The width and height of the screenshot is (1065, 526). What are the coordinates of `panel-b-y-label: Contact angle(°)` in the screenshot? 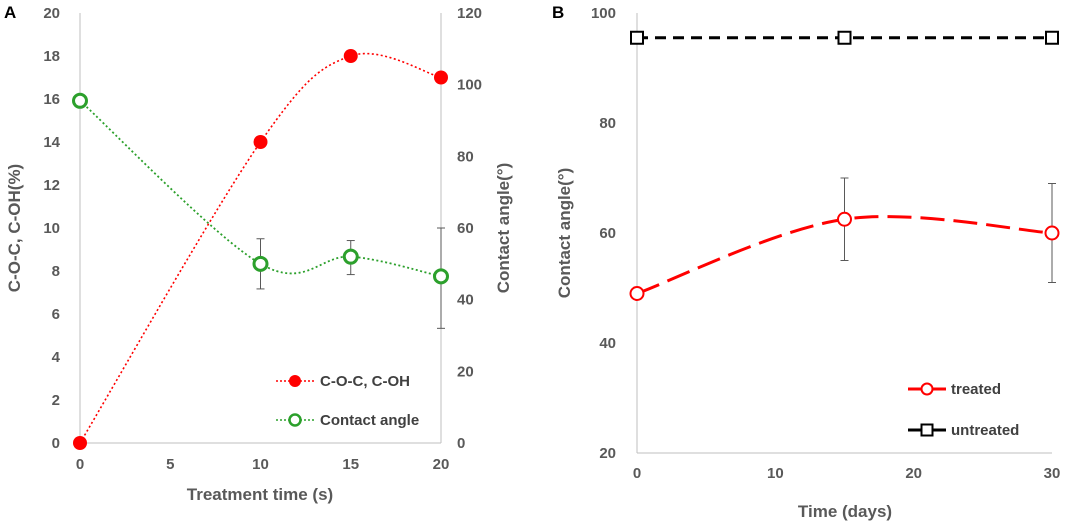 It's located at (564, 233).